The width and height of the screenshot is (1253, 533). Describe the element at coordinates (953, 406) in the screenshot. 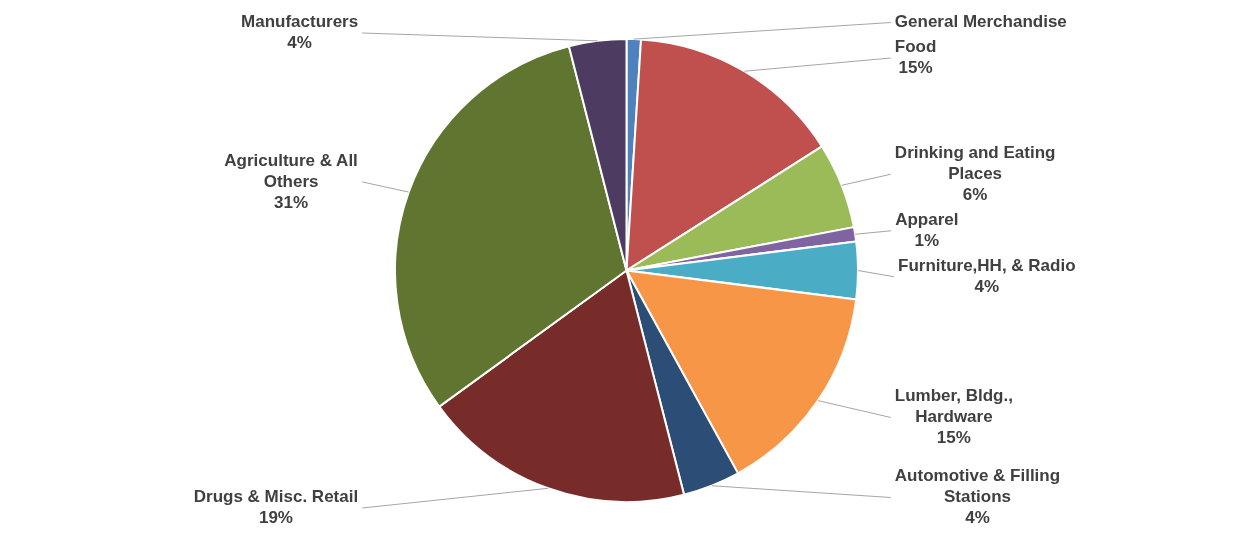

I see `slice-label: Lumber, Bldg., Hardware` at that location.